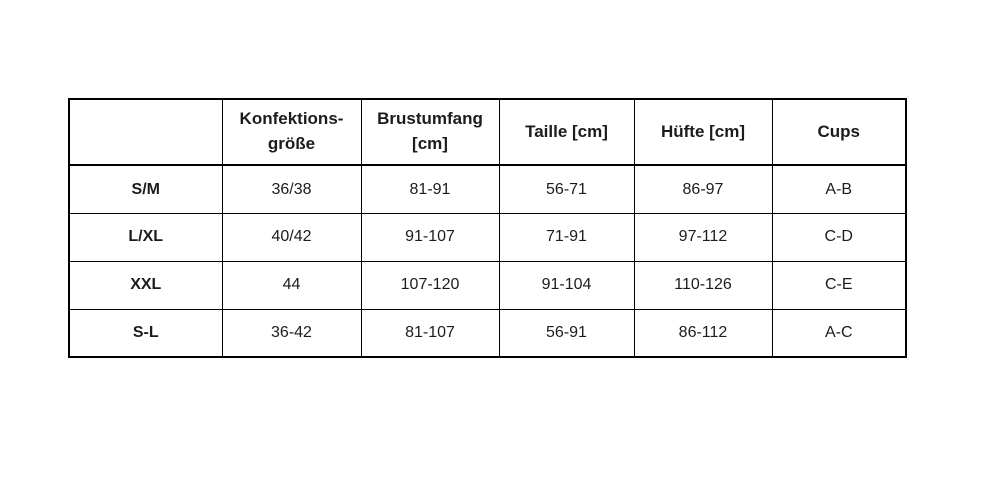 This screenshot has width=1005, height=501. I want to click on table-cell: 71-91, so click(566, 237).